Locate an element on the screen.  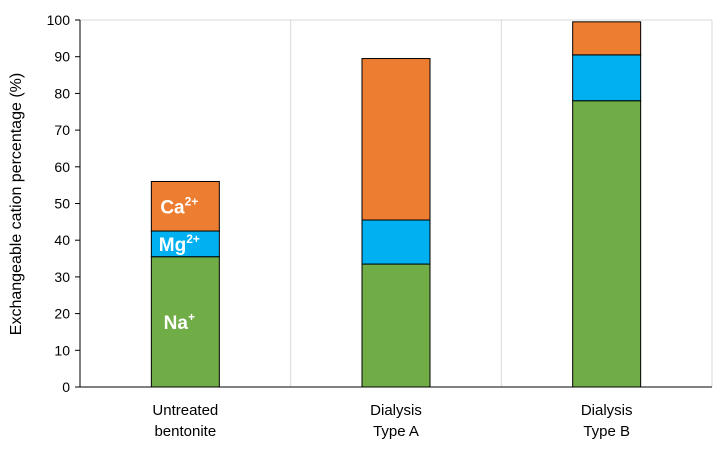
series-label-ca2: Ca2+ is located at coordinates (179, 206).